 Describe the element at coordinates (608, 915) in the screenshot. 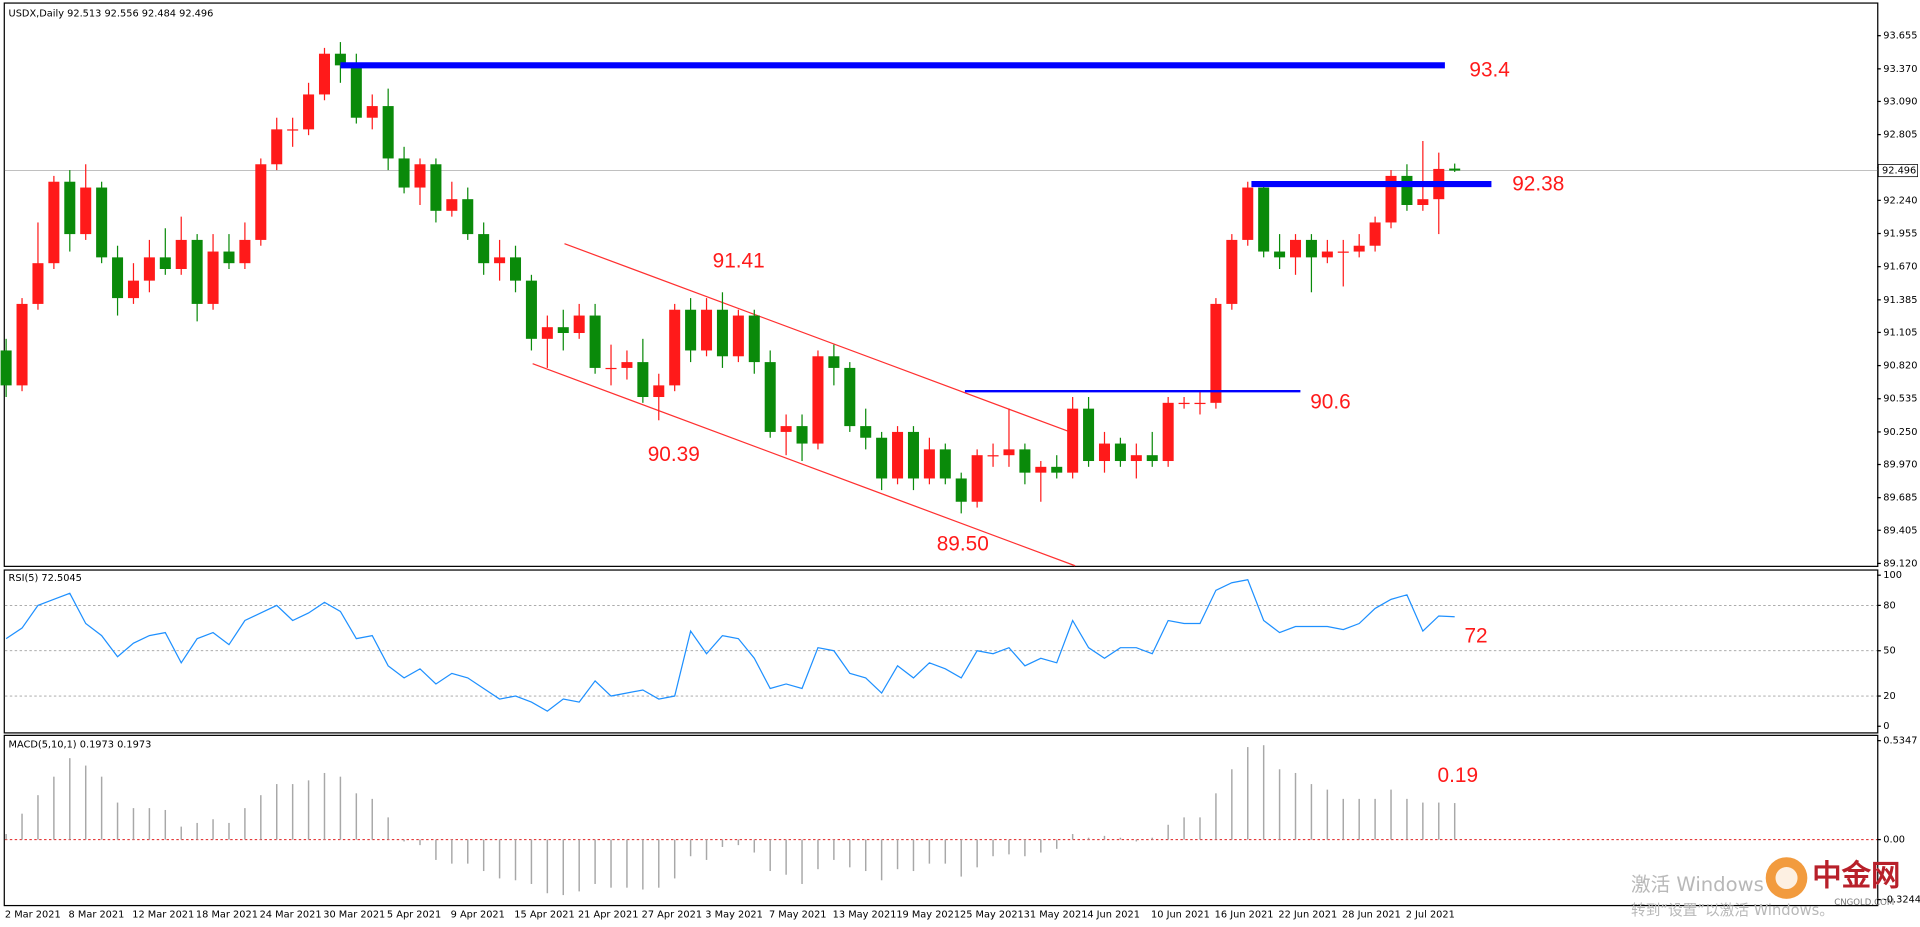

I see `x-tick-label: 21 Apr 2021` at that location.